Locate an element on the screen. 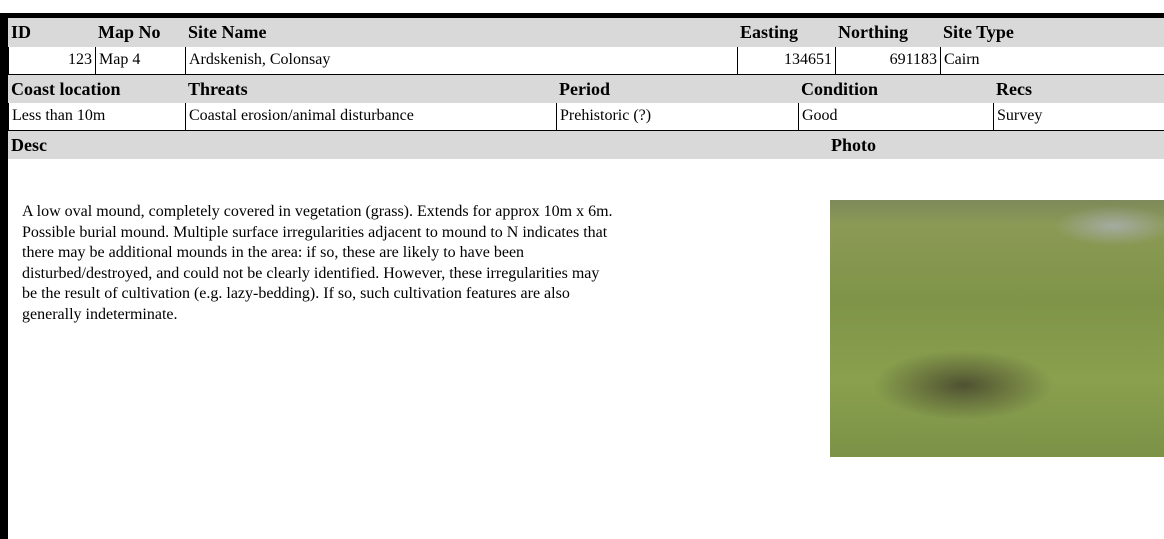 The image size is (1164, 539). field-value: 123 is located at coordinates (51, 61).